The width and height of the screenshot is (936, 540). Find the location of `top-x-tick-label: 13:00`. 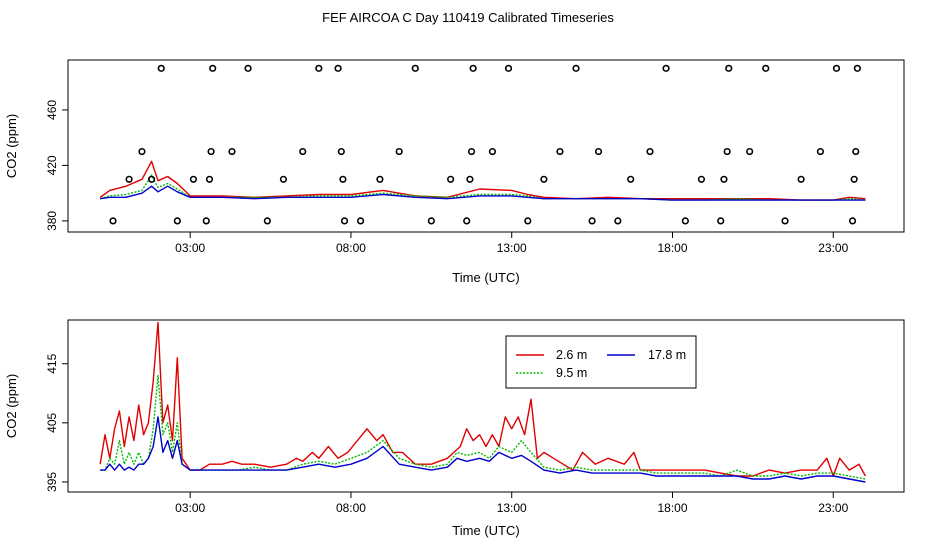

top-x-tick-label: 13:00 is located at coordinates (512, 248).